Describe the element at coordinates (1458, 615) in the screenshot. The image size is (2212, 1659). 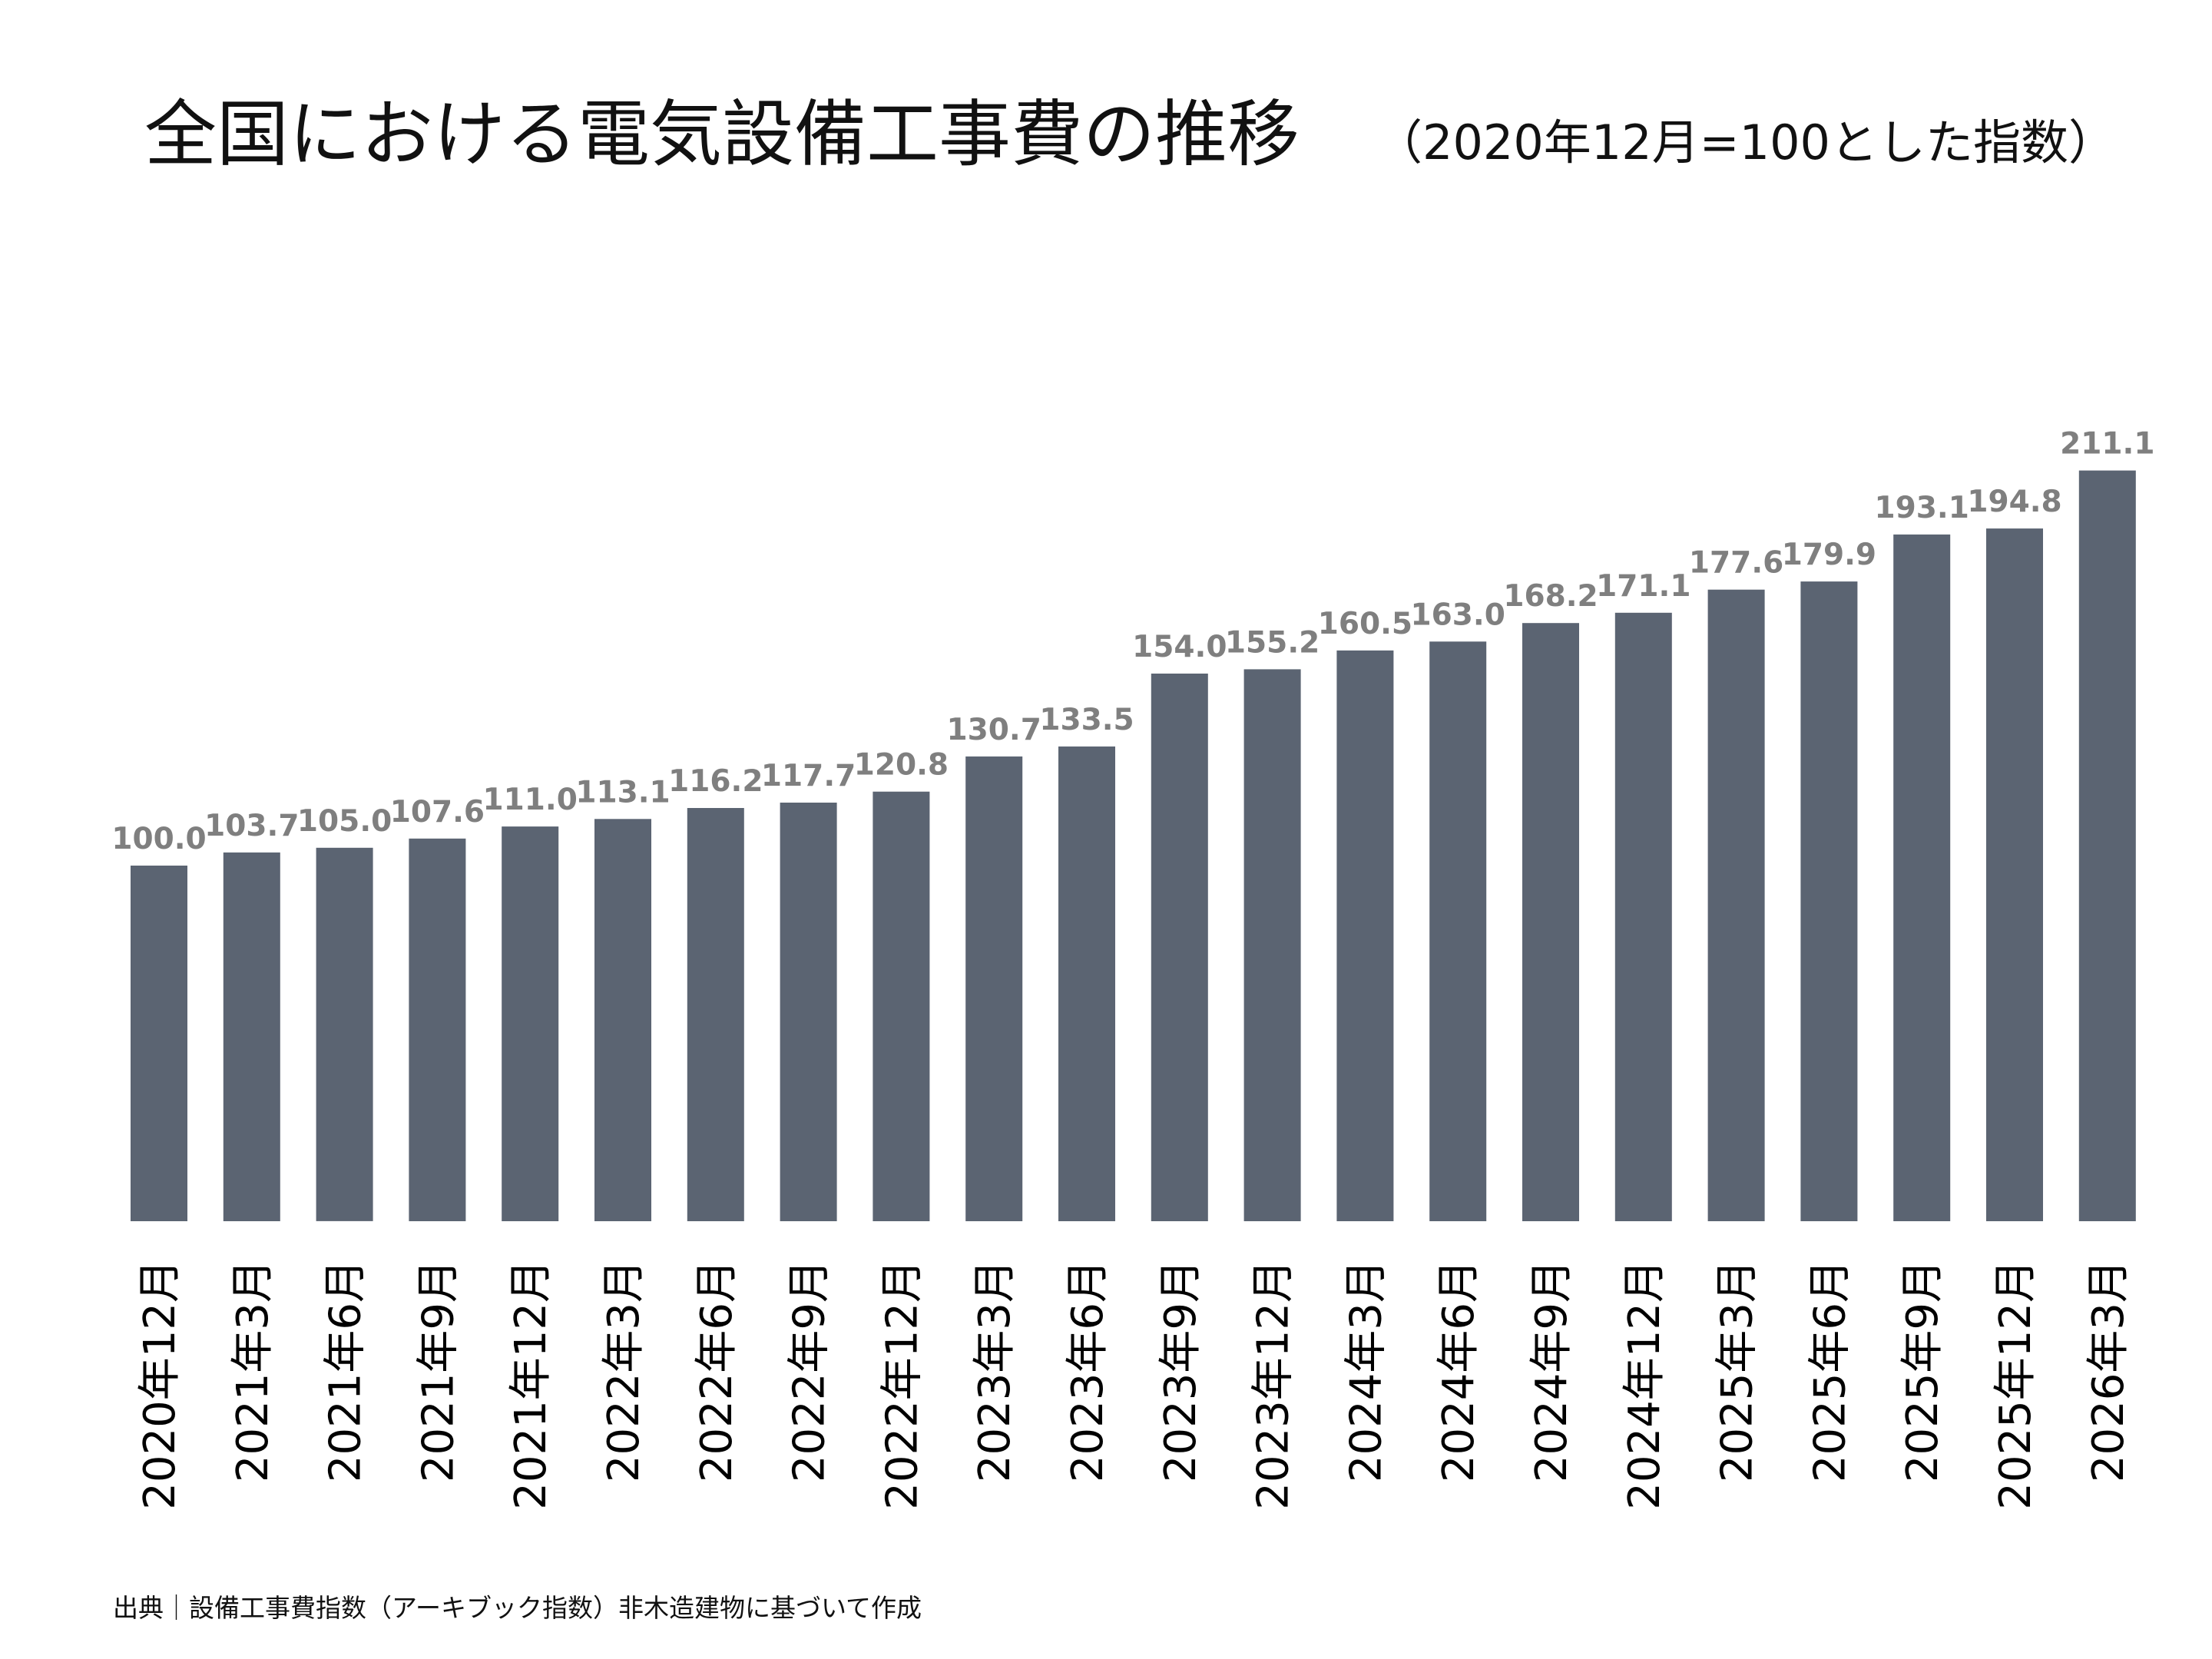
I see `value-label-14: 163.0` at that location.